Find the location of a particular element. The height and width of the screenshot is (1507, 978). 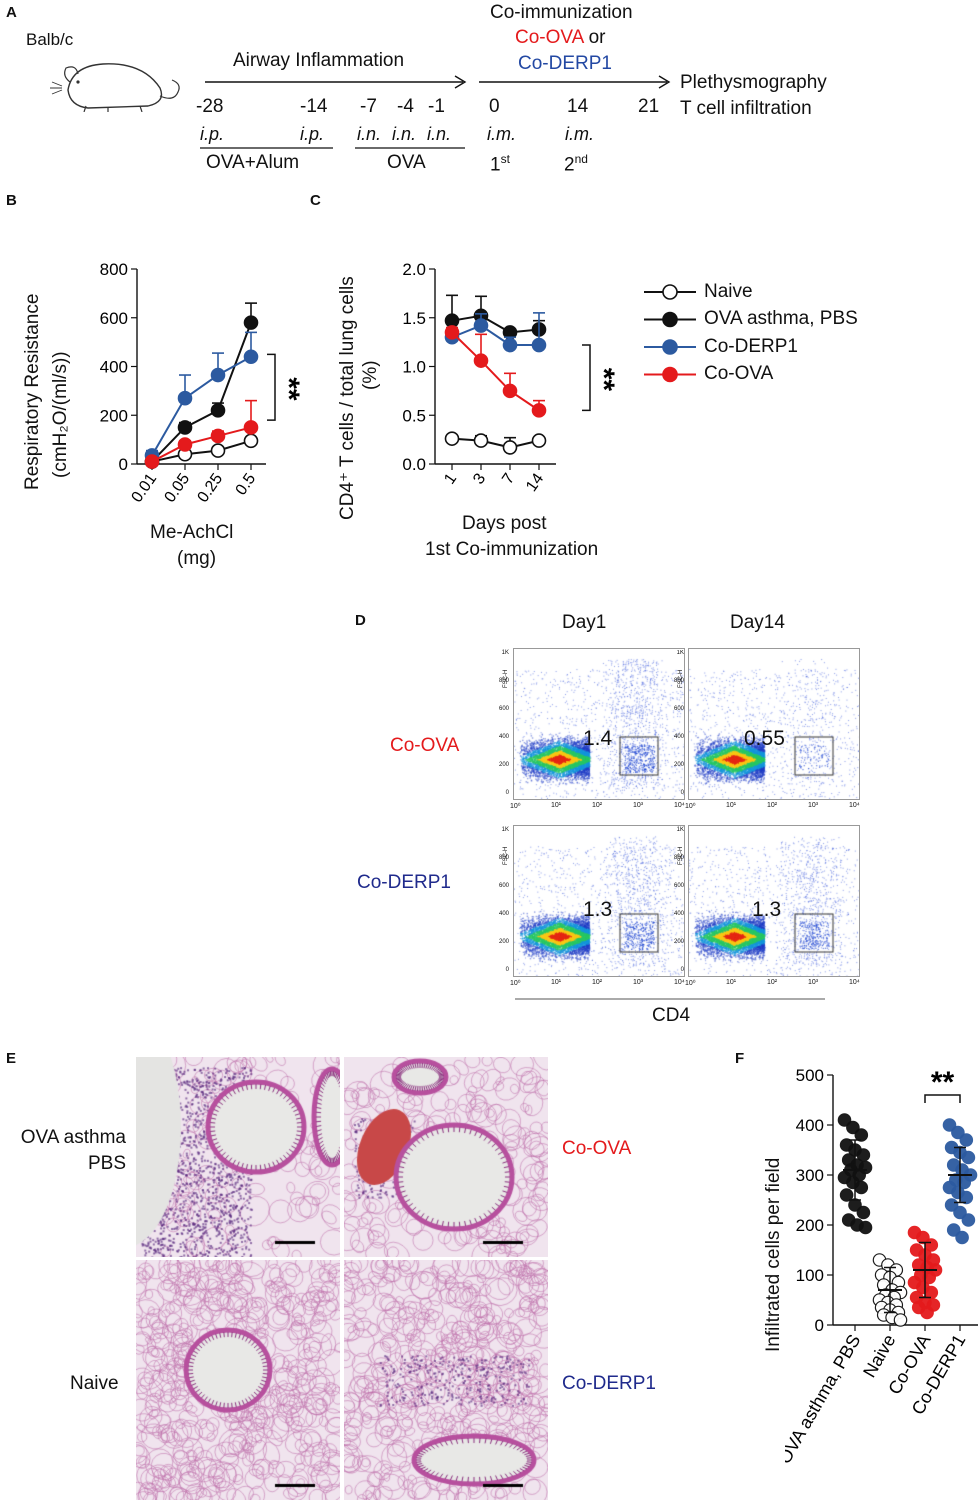

histology-label-co-ova: Co-OVA is located at coordinates (597, 1148).